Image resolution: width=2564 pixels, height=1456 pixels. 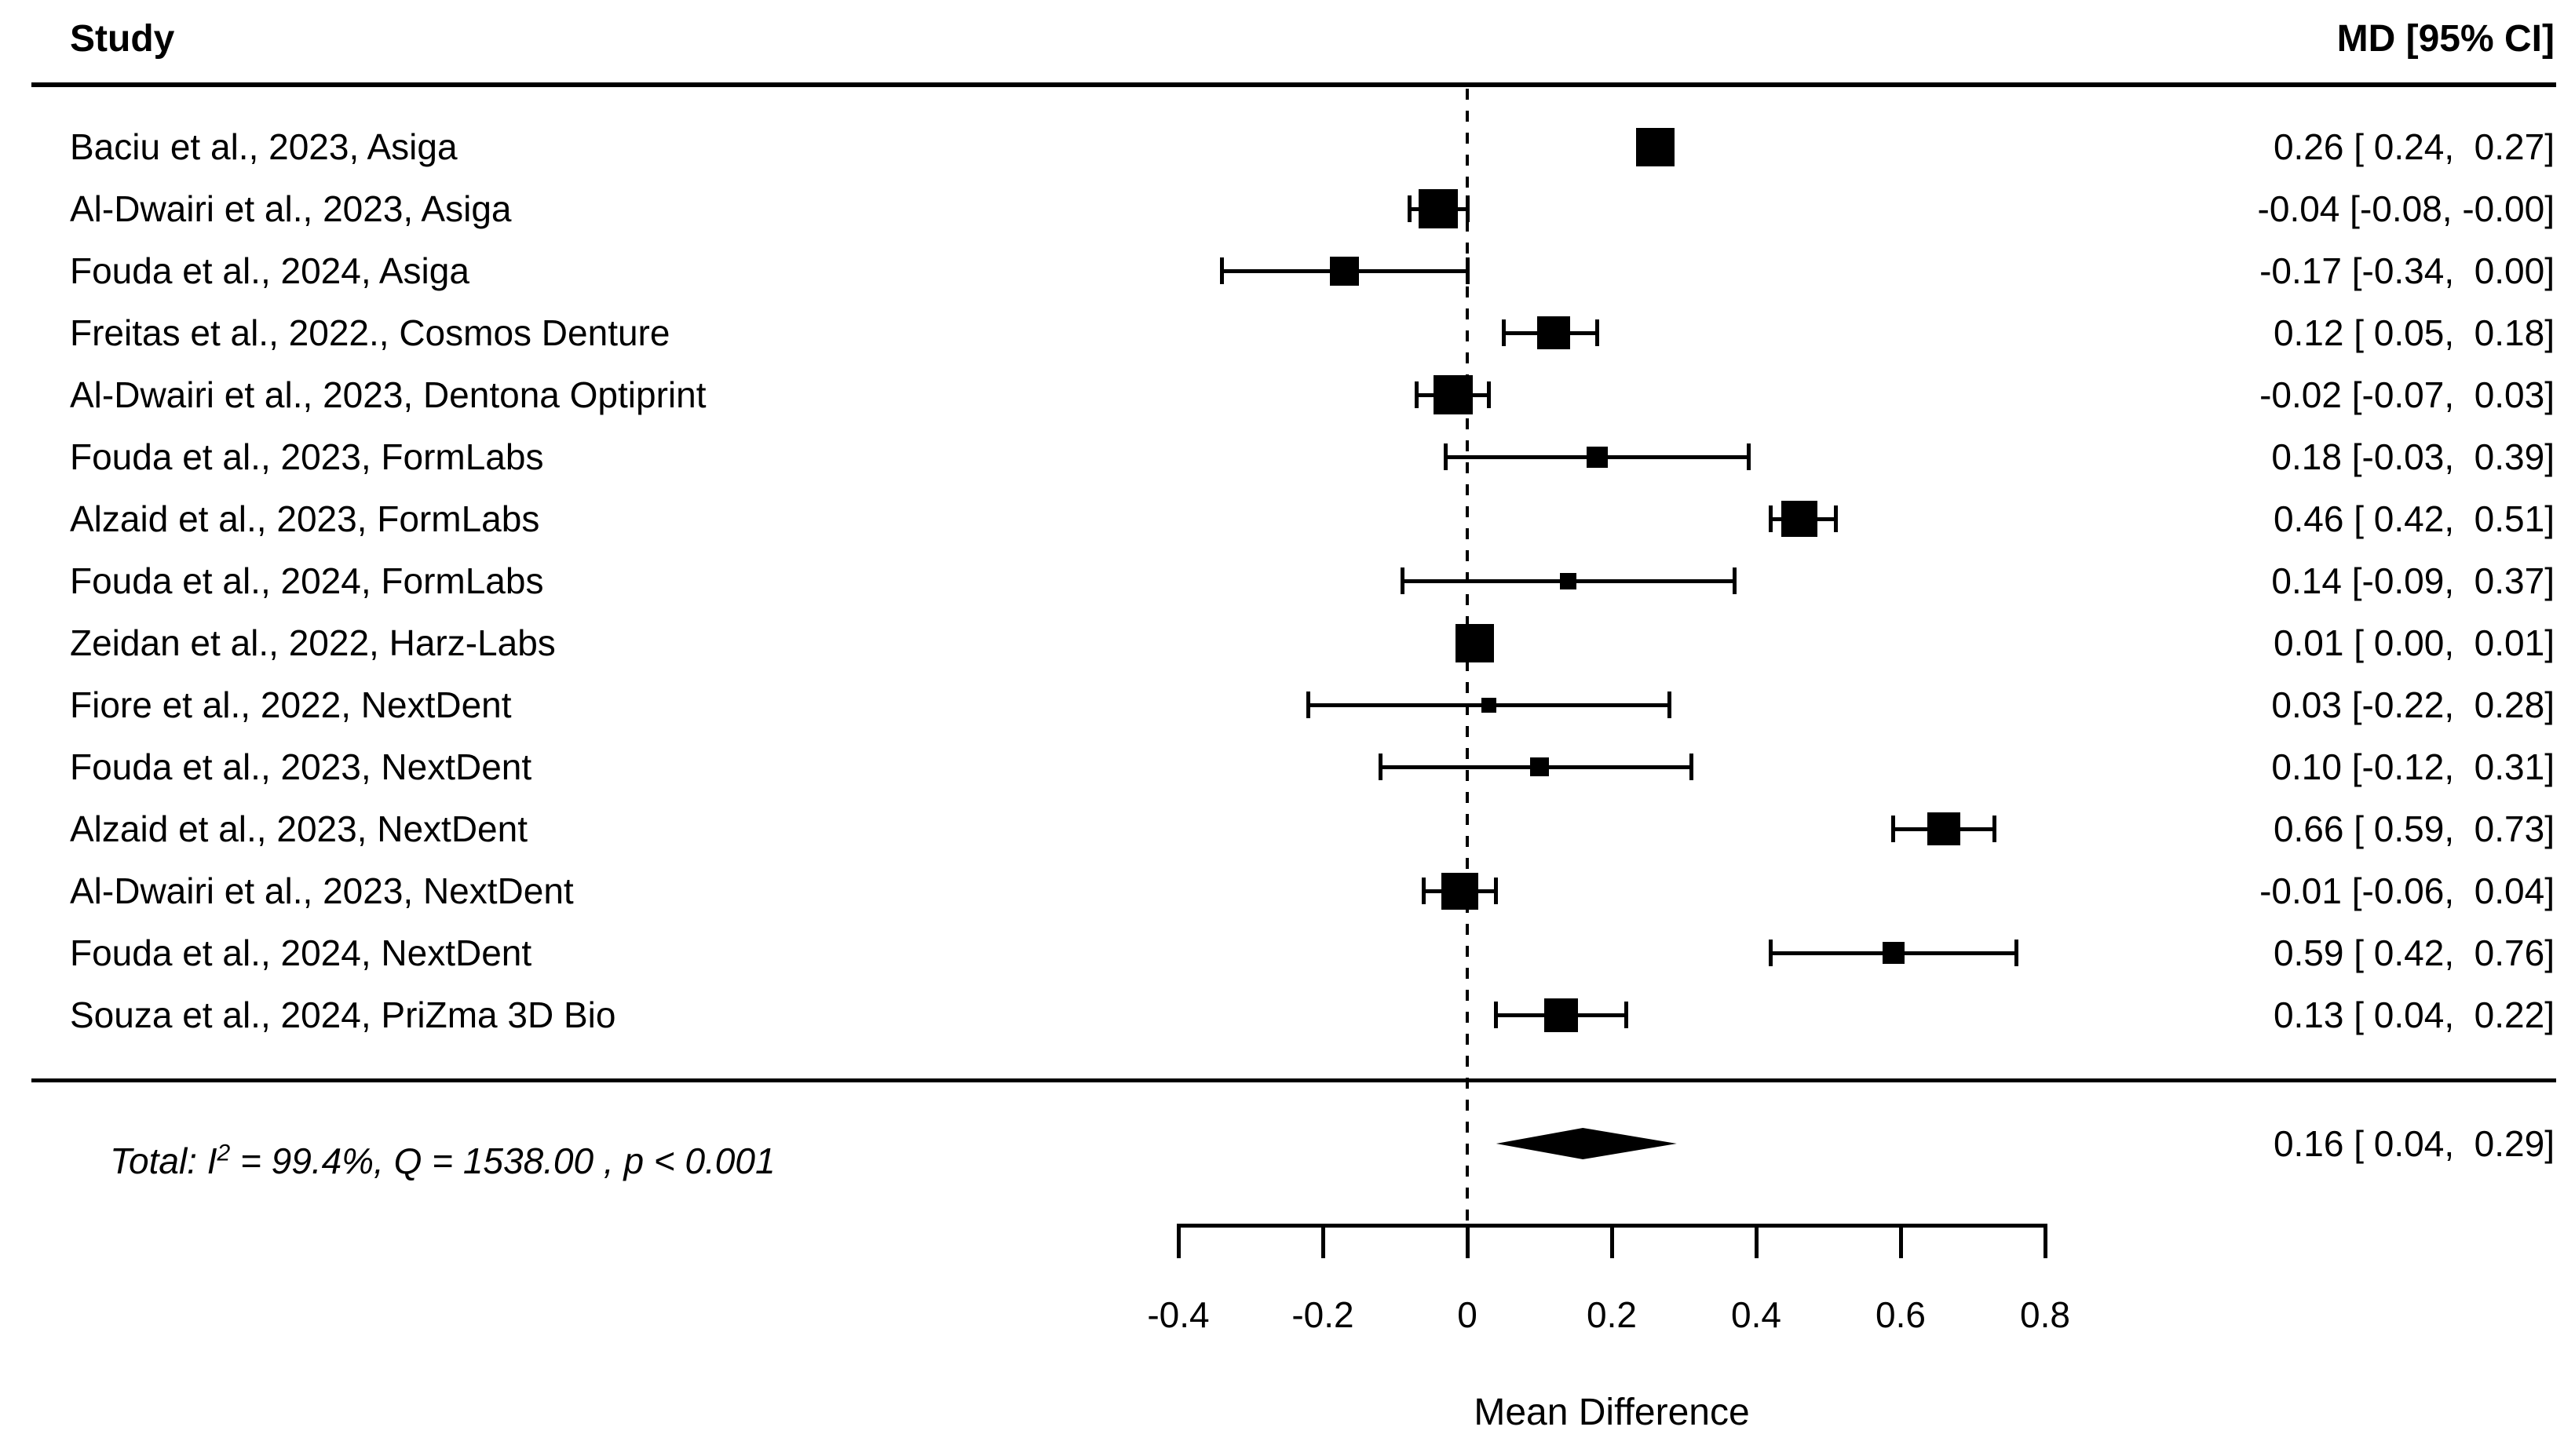 What do you see at coordinates (301, 766) in the screenshot?
I see `study-row-label: Fouda et al., 2023, NextDent` at bounding box center [301, 766].